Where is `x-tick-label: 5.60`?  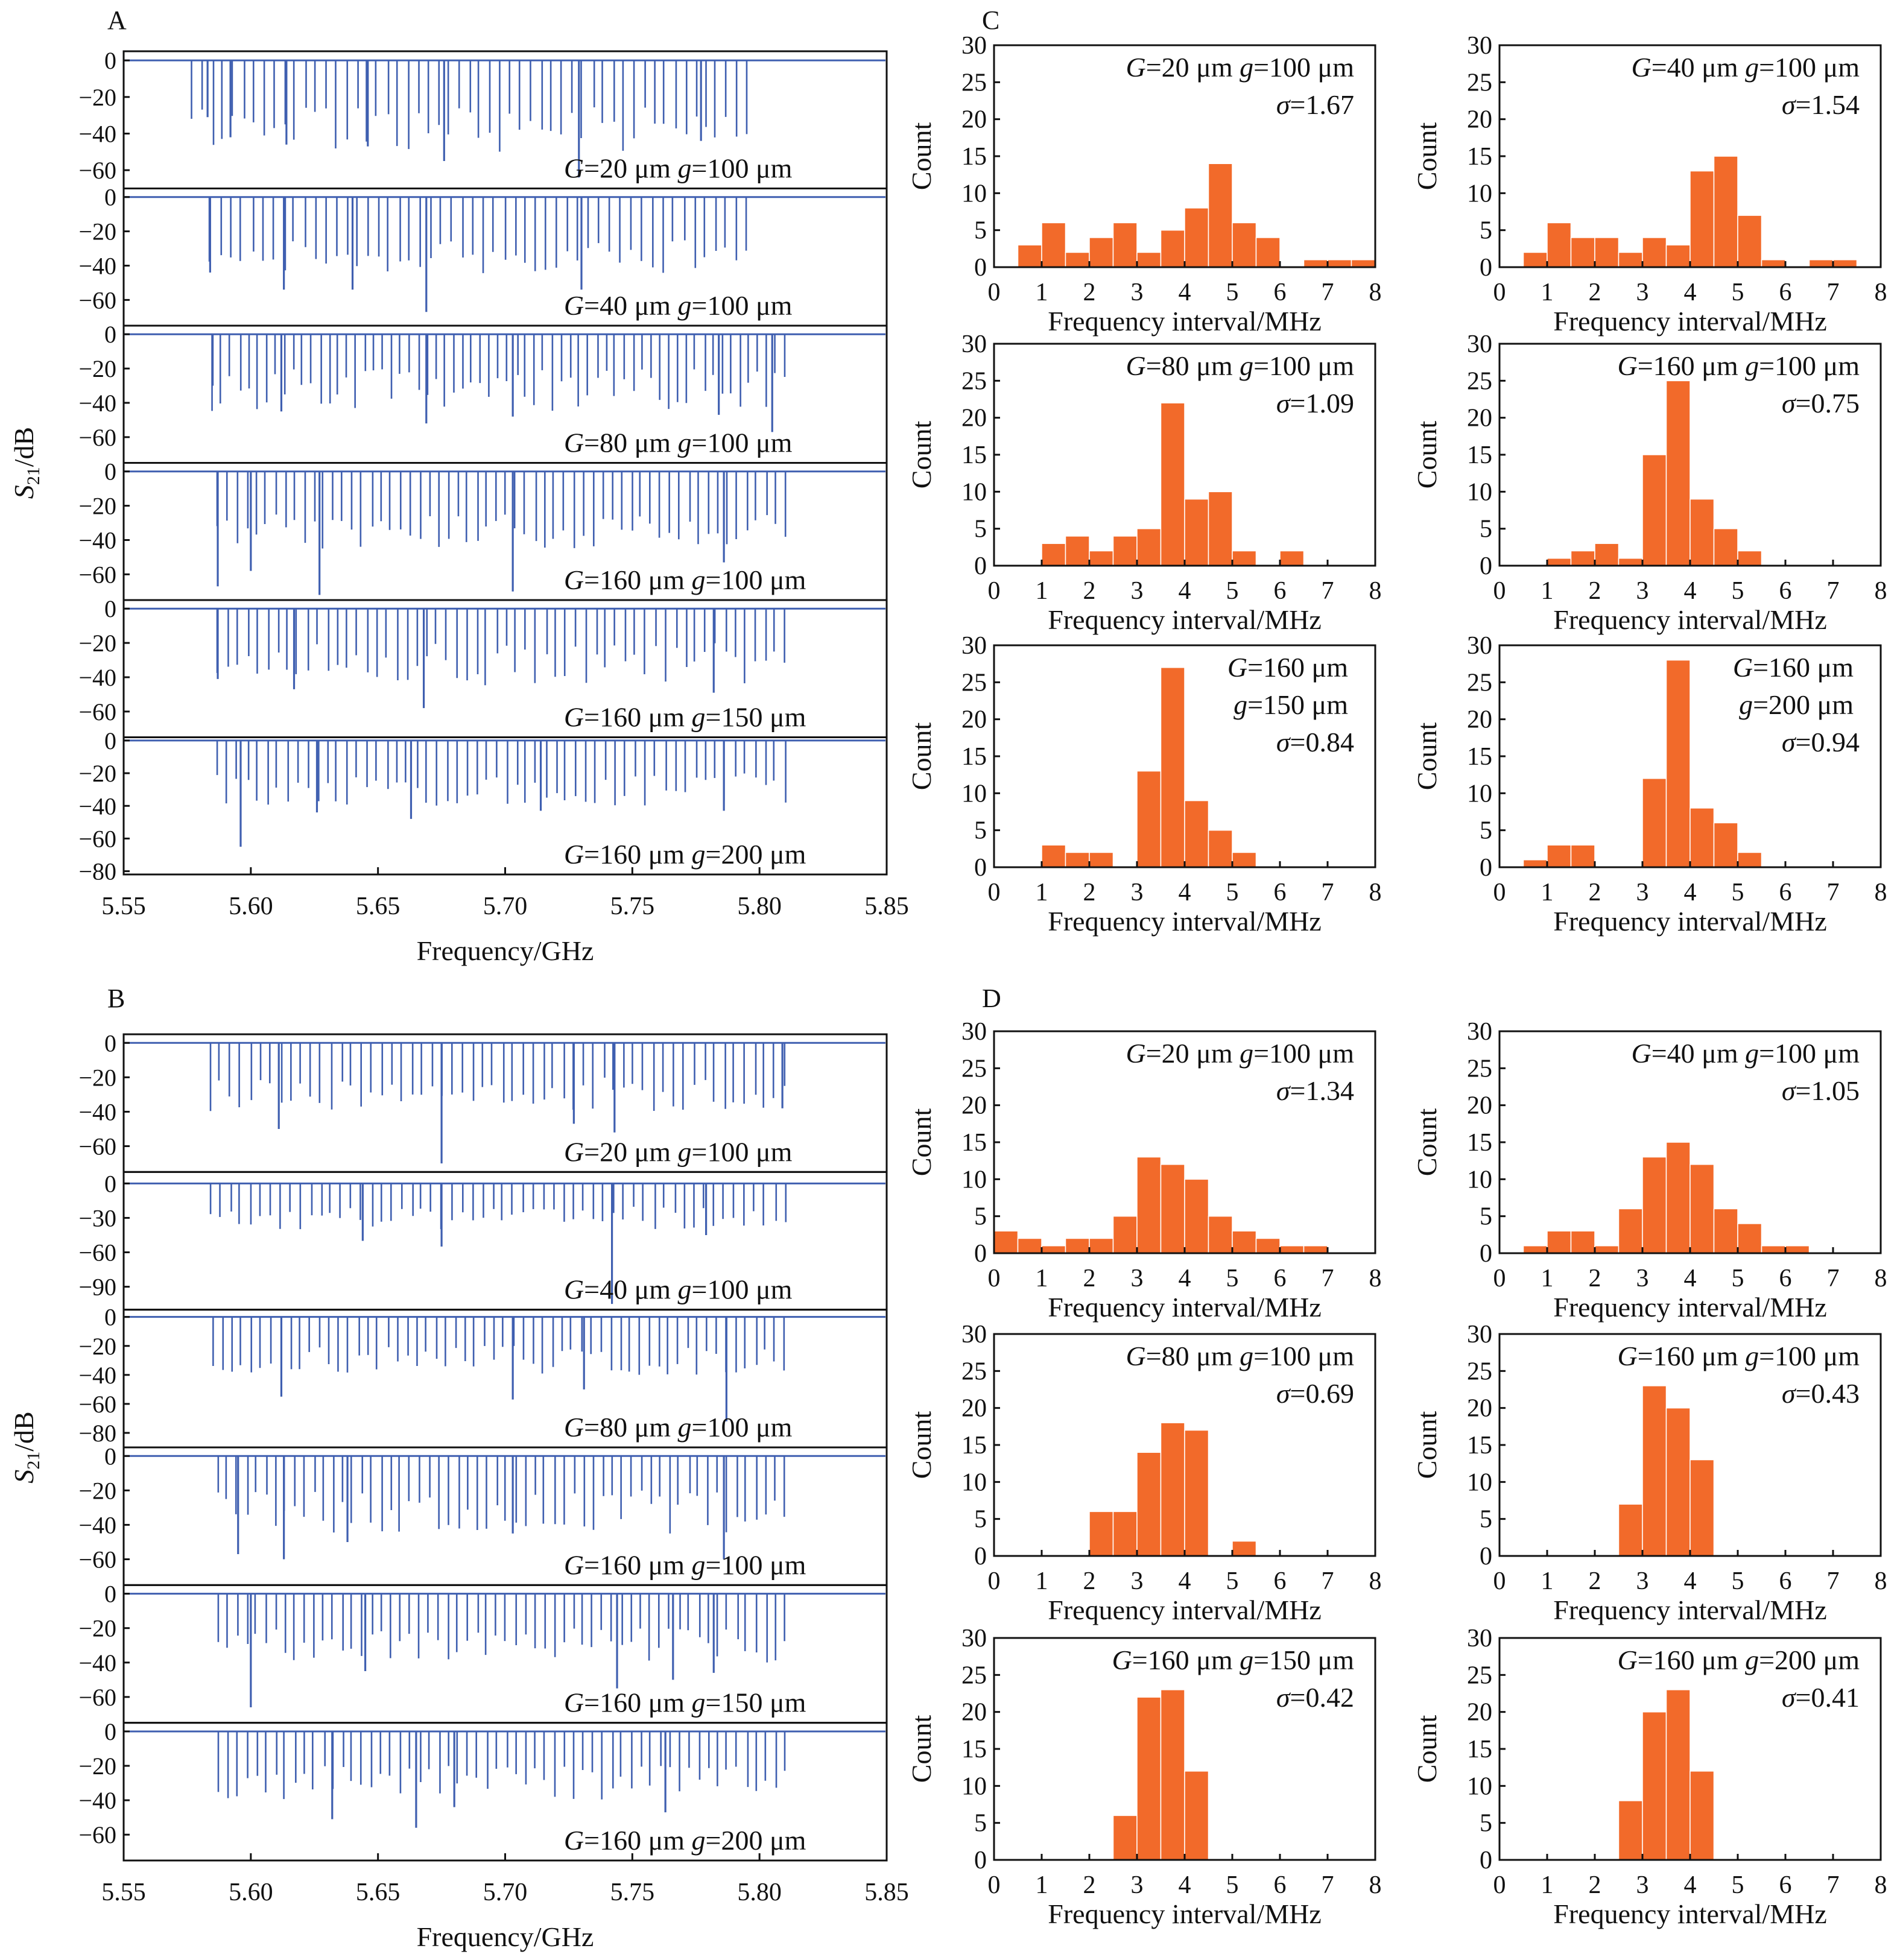
x-tick-label: 5.60 is located at coordinates (251, 906).